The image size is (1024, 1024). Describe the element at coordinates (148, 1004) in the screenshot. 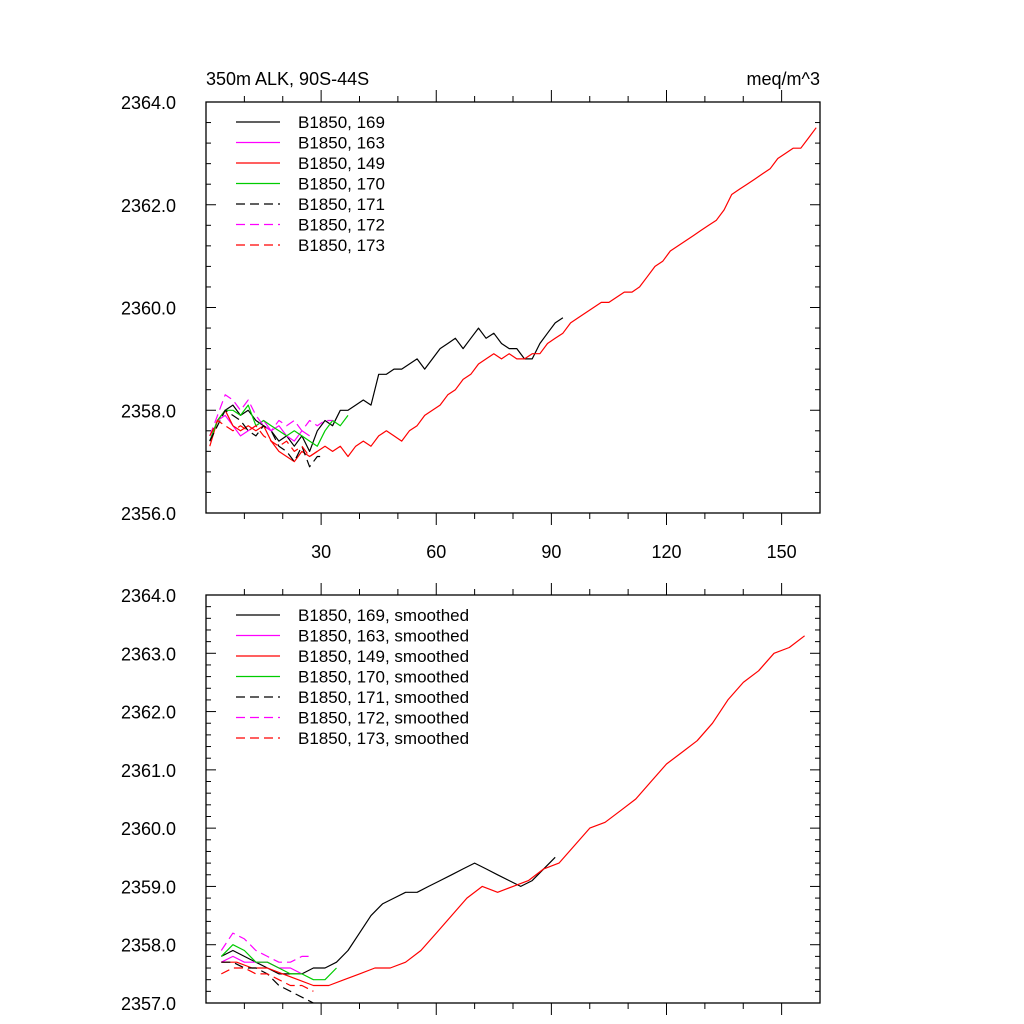

I see `y-tick-label: 2357.0` at that location.